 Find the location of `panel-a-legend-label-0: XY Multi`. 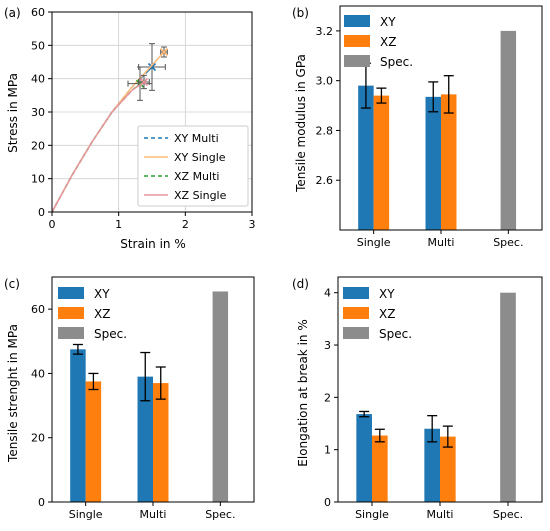

panel-a-legend-label-0: XY Multi is located at coordinates (196, 138).